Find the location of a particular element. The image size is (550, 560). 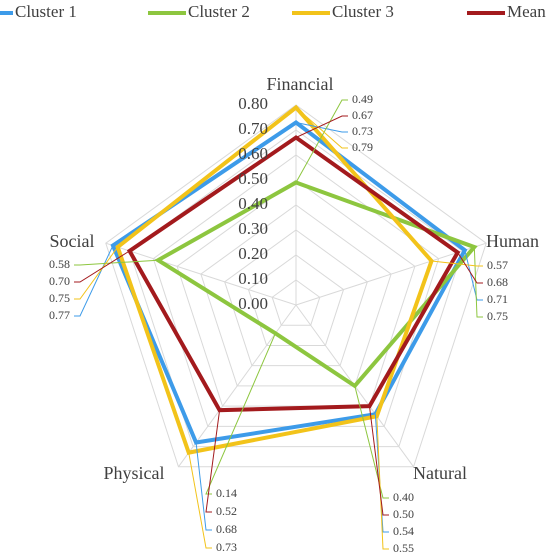

value-label: 0.14 is located at coordinates (226, 493).